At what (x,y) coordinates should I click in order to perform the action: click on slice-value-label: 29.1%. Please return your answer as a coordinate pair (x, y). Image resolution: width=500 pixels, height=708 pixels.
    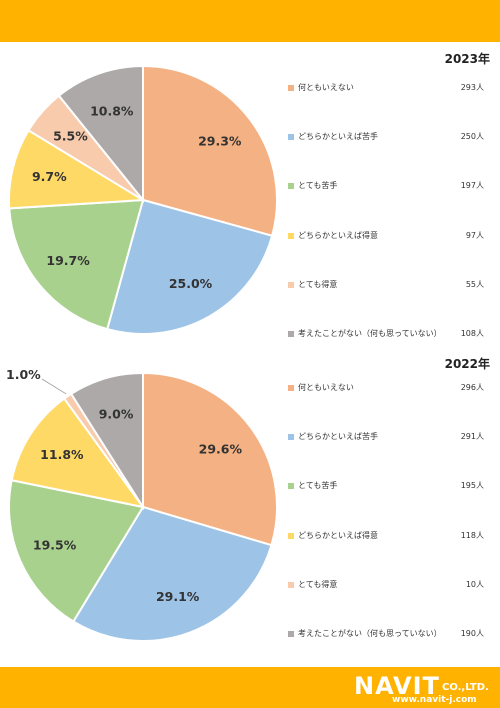
    Looking at the image, I should click on (178, 596).